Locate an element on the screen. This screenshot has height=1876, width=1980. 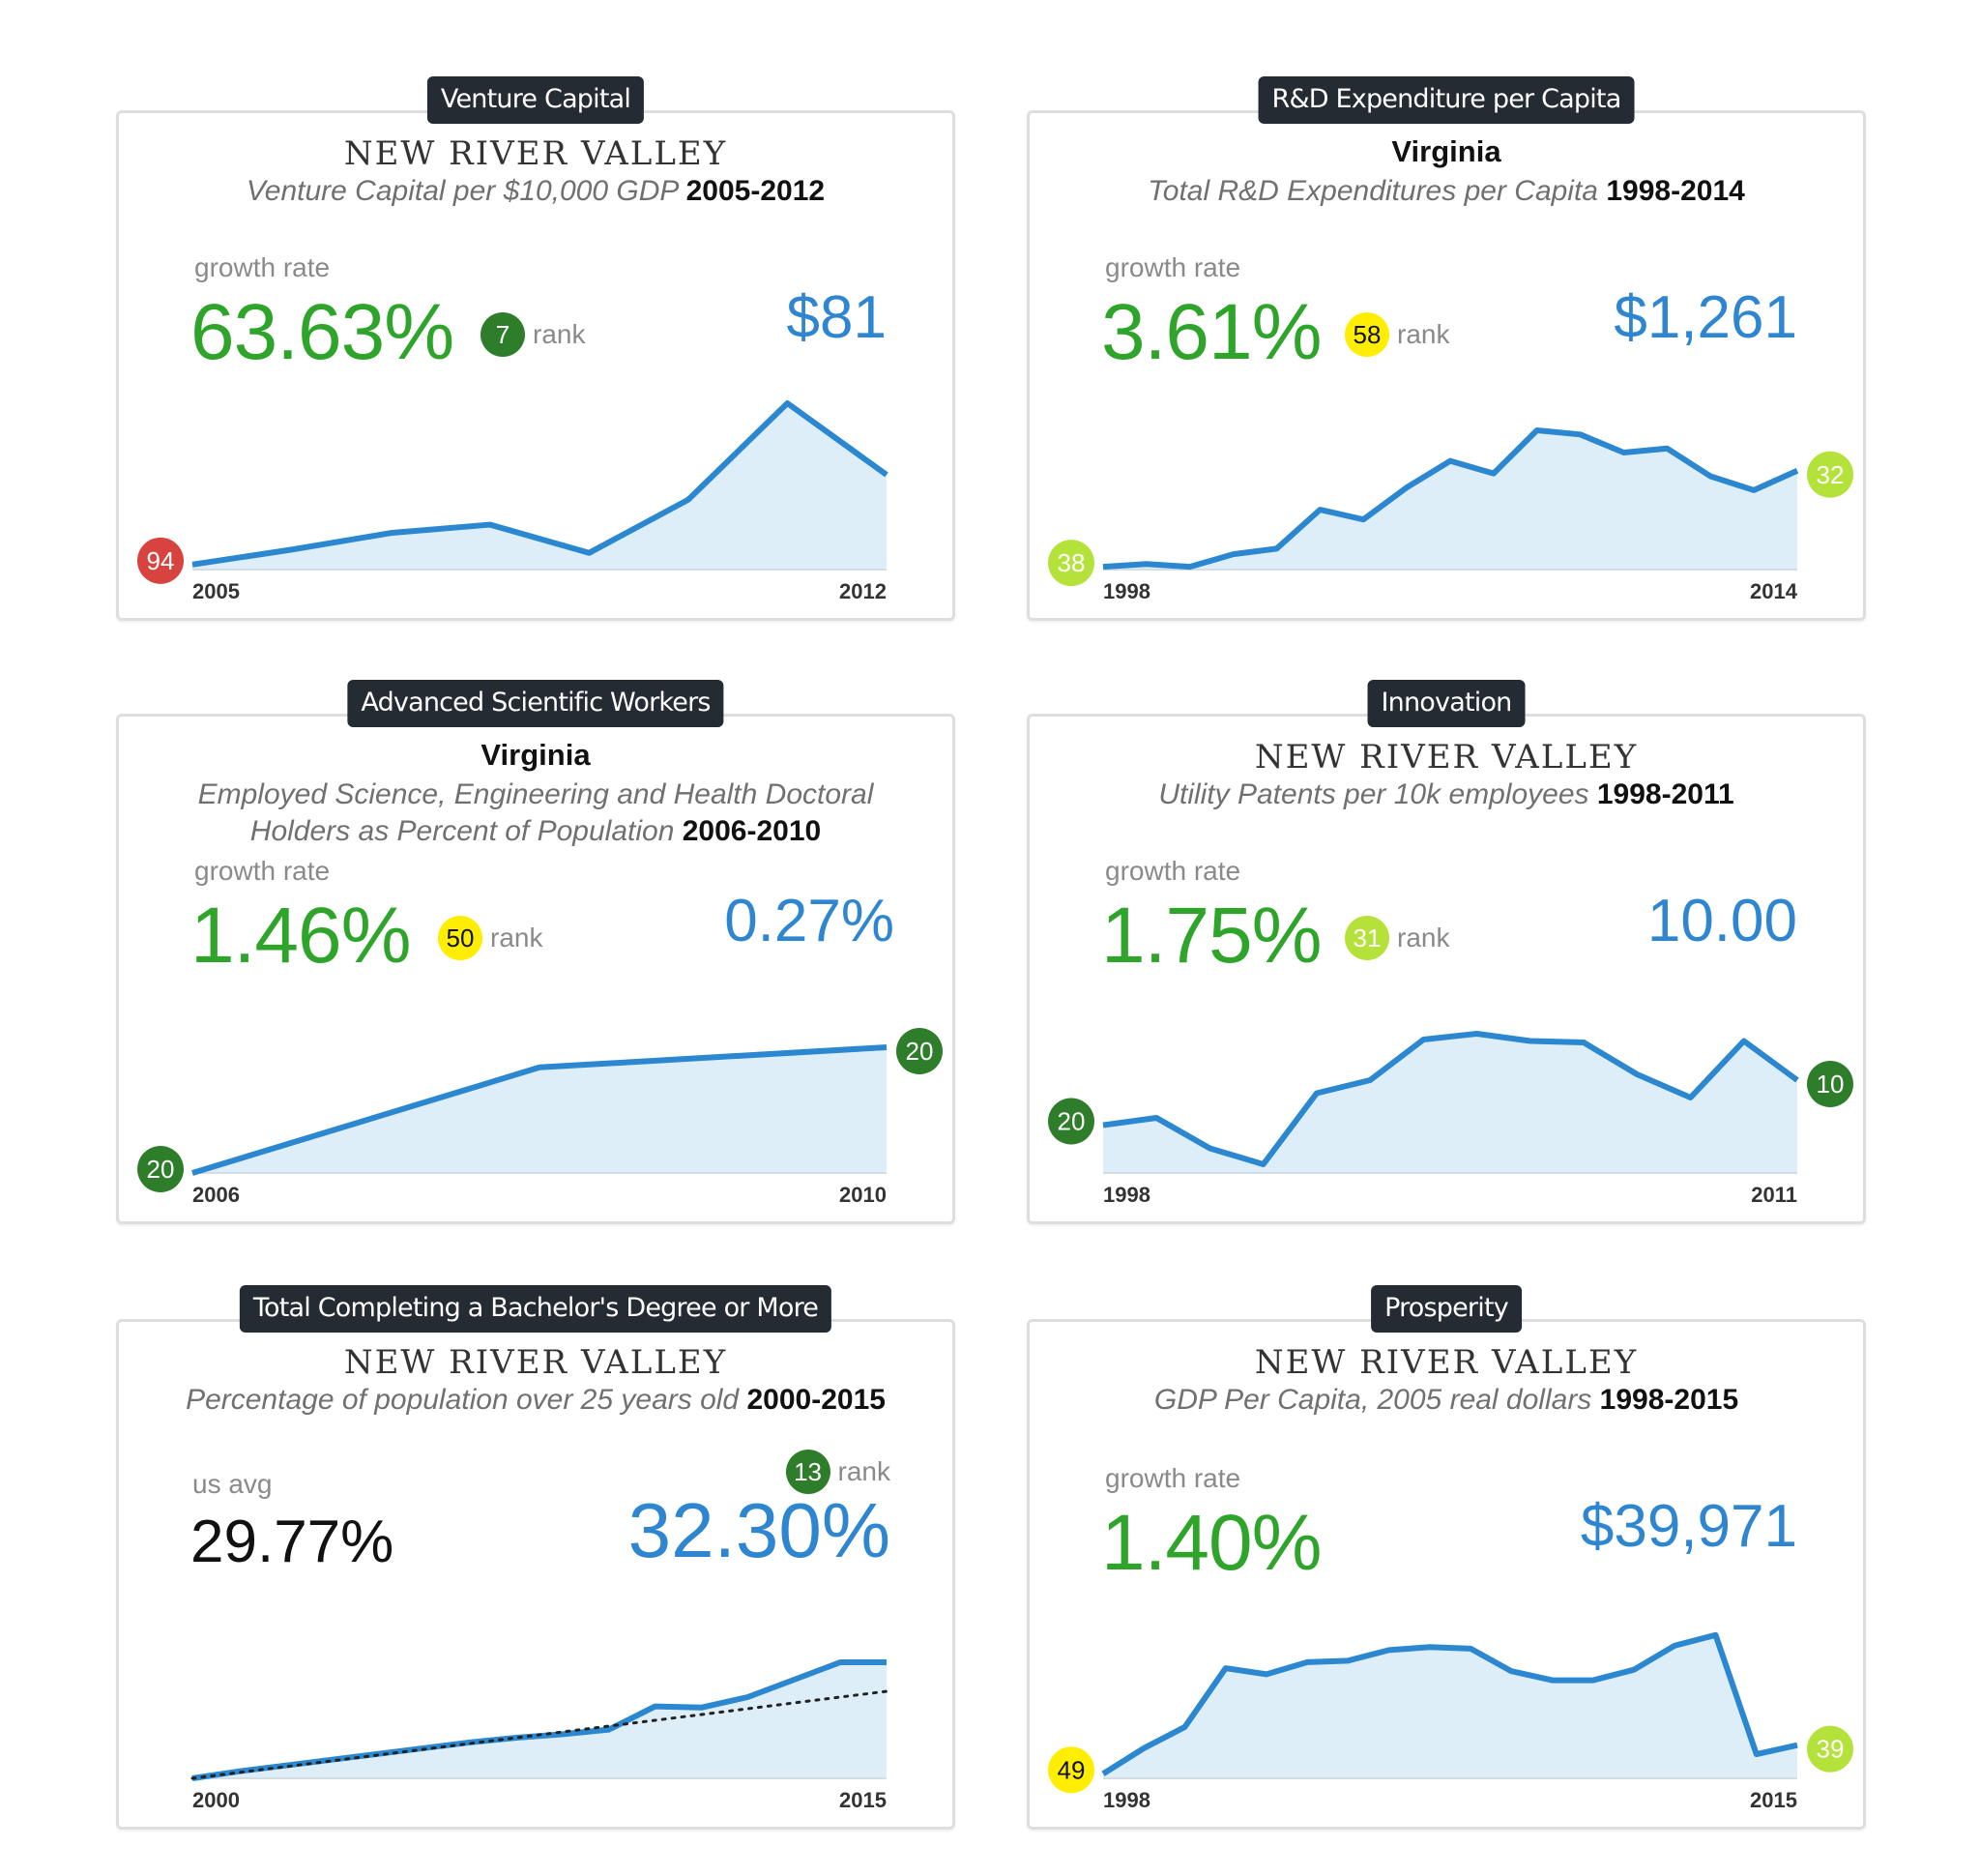
growth-value: 63.63% is located at coordinates (322, 332).